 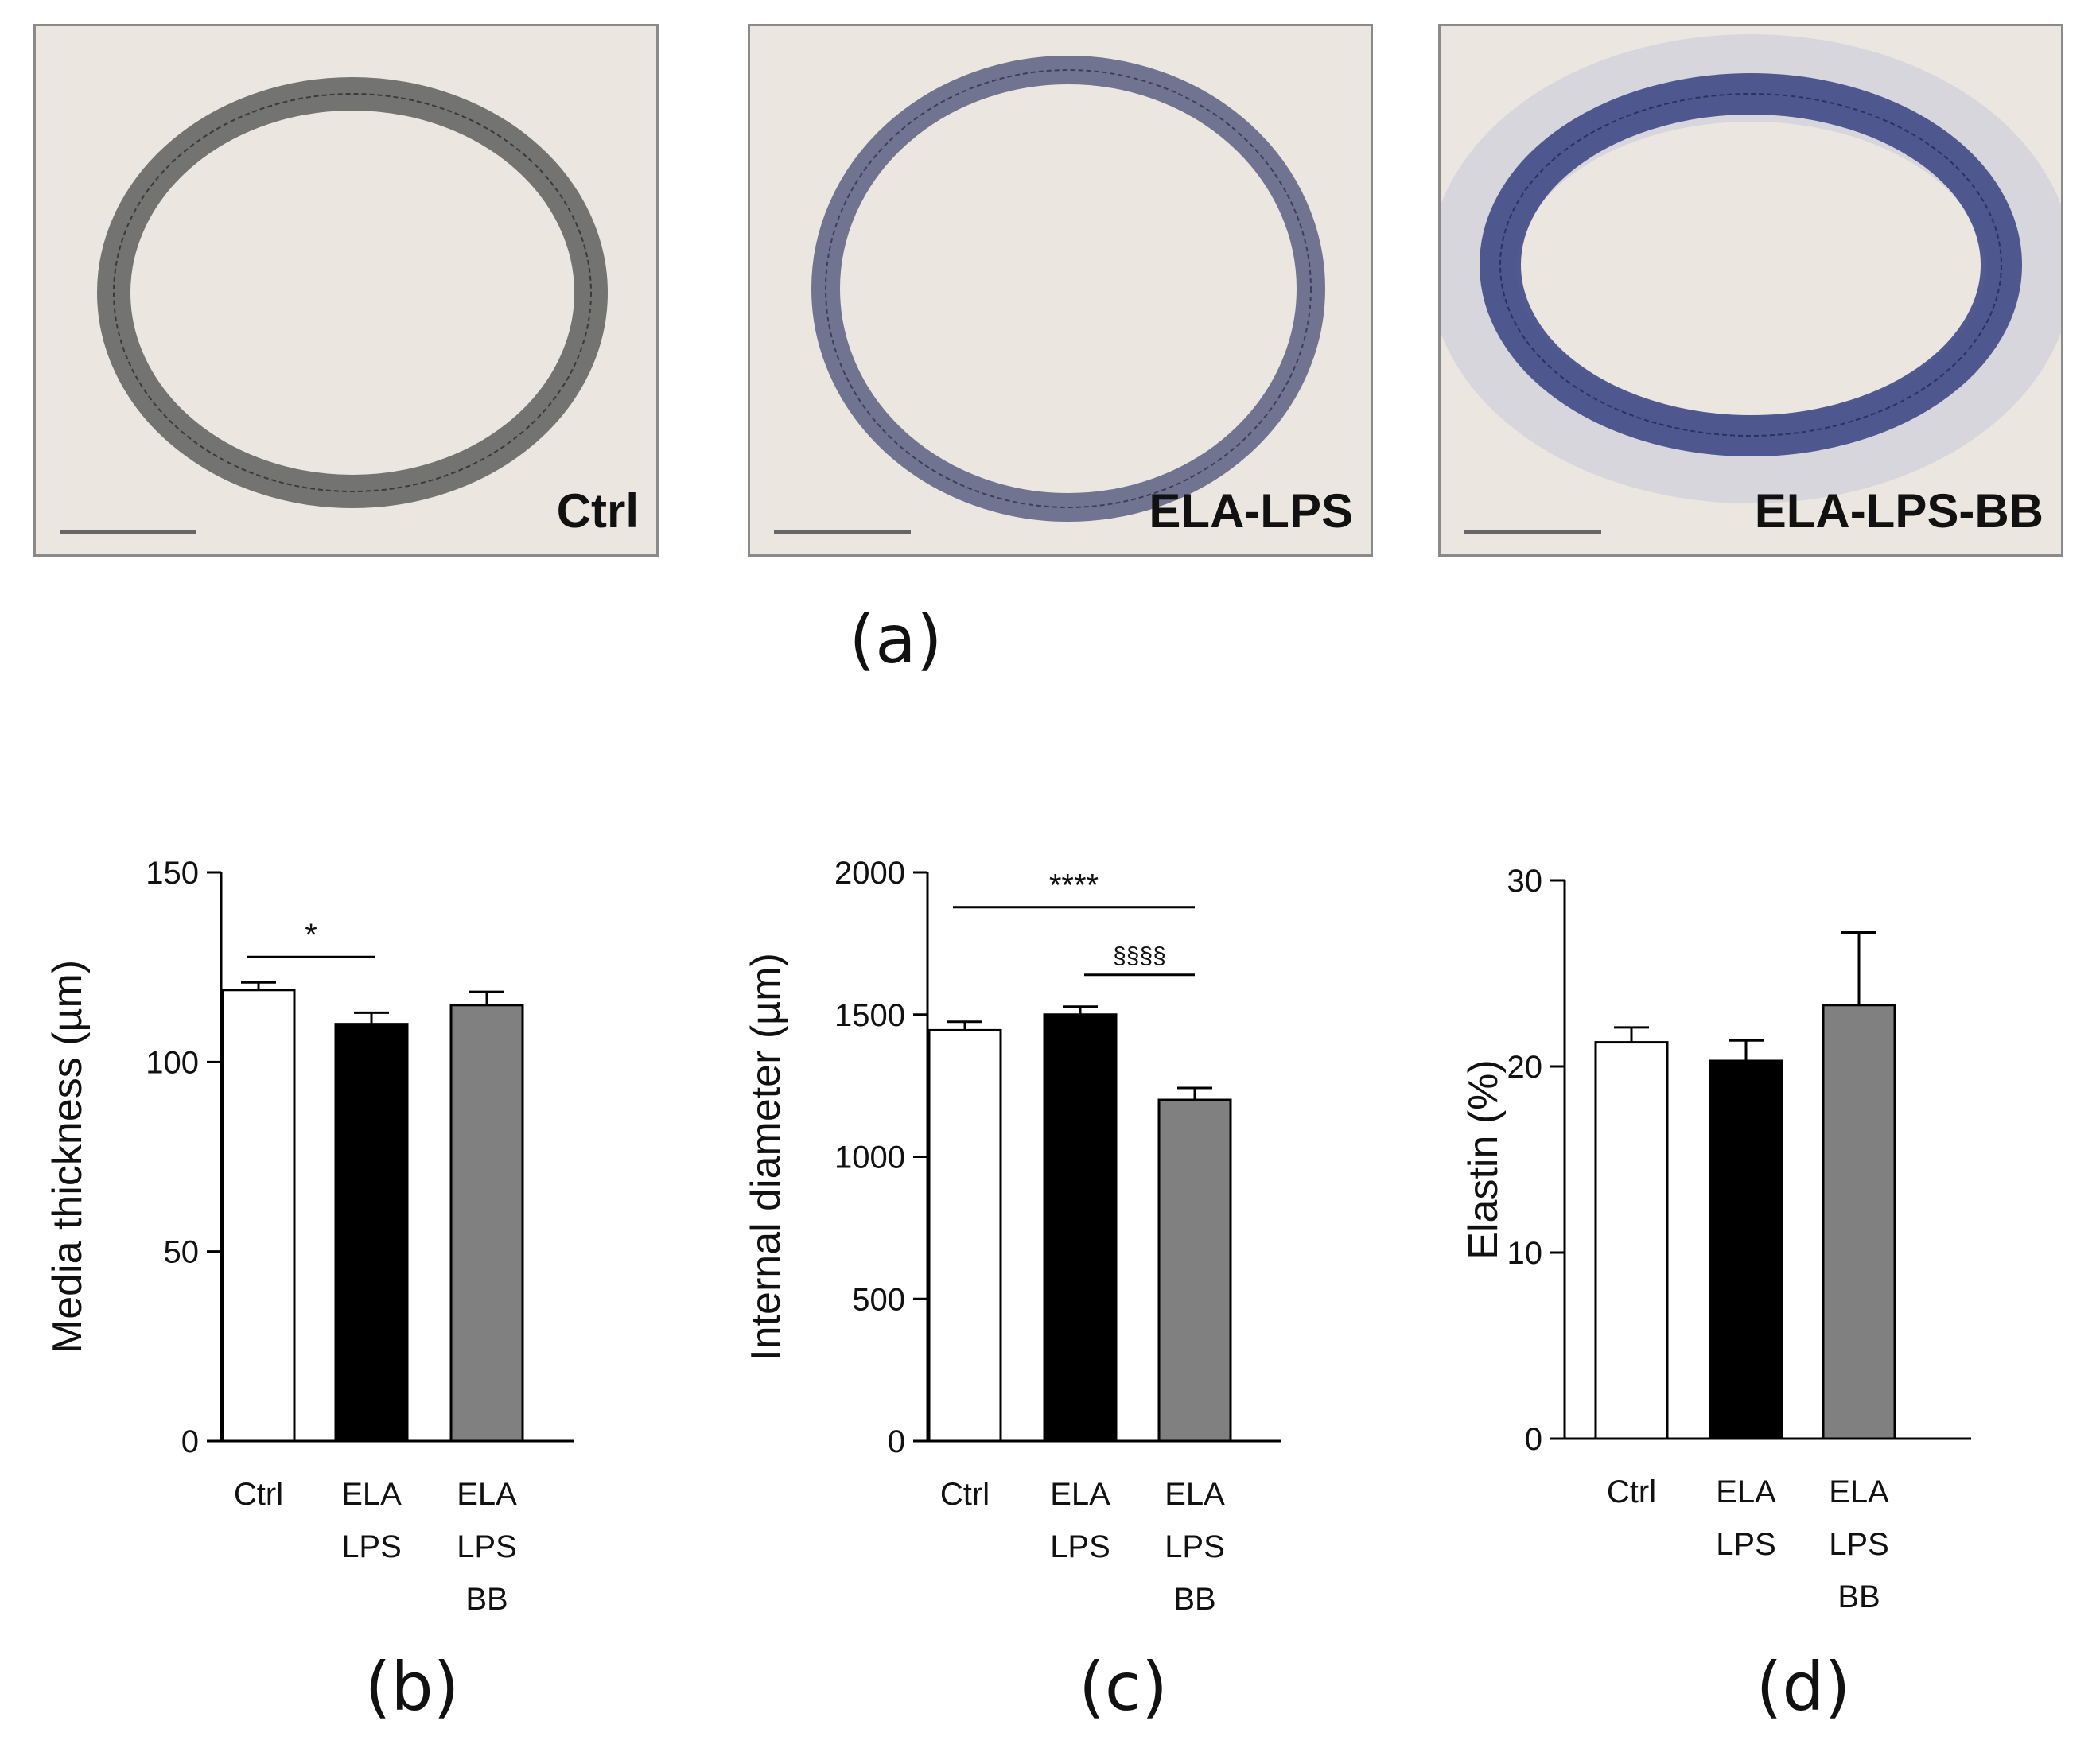 What do you see at coordinates (172, 874) in the screenshot?
I see `y-tick-label: 150` at bounding box center [172, 874].